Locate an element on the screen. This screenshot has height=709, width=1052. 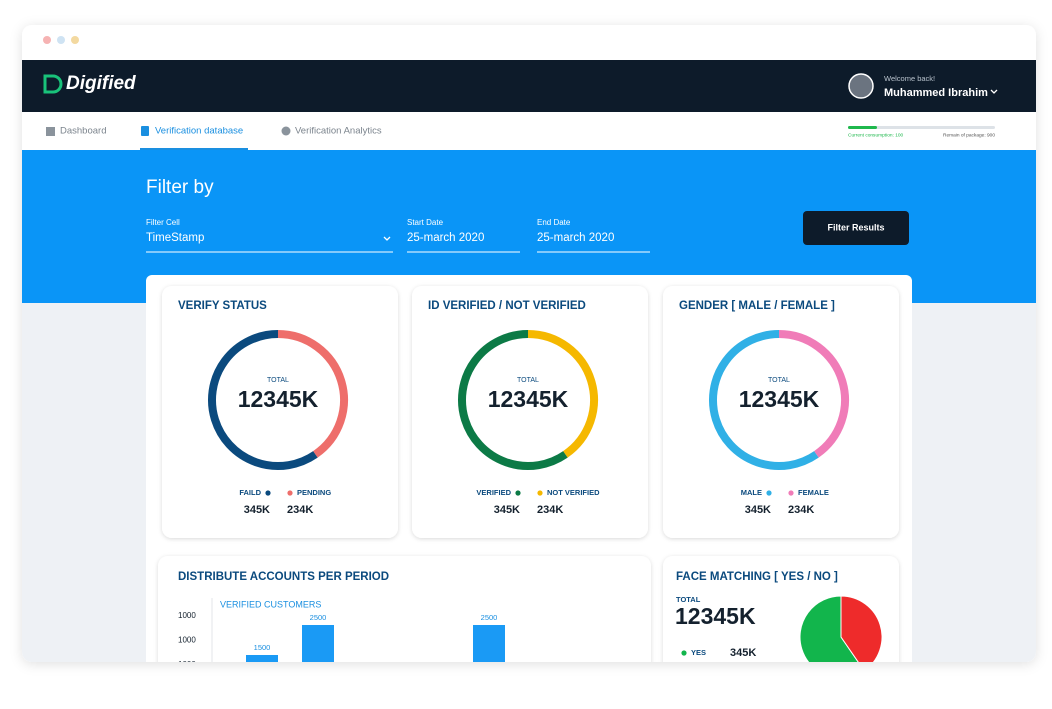
tab: Verification Analytics is located at coordinates (338, 131).